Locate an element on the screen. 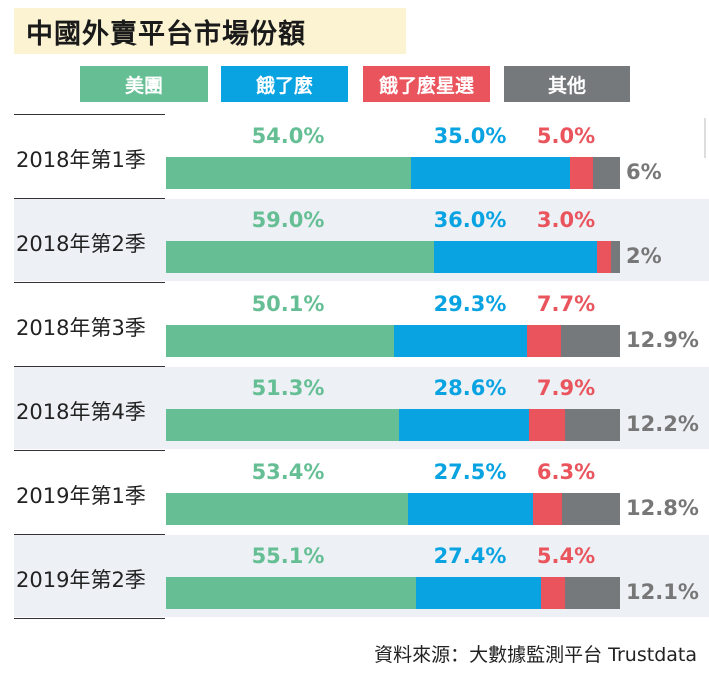 The height and width of the screenshot is (675, 709). data-label-other: 2% is located at coordinates (644, 256).